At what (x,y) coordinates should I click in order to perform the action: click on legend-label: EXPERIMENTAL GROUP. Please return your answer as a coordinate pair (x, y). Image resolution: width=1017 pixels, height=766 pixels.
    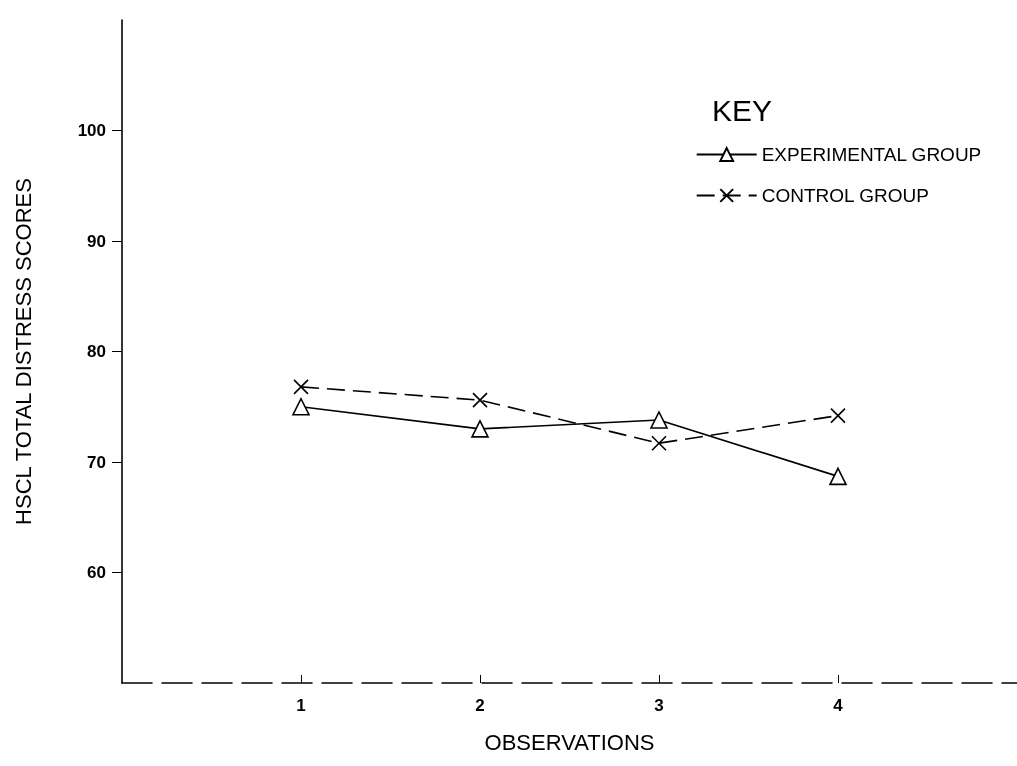
    Looking at the image, I should click on (871, 154).